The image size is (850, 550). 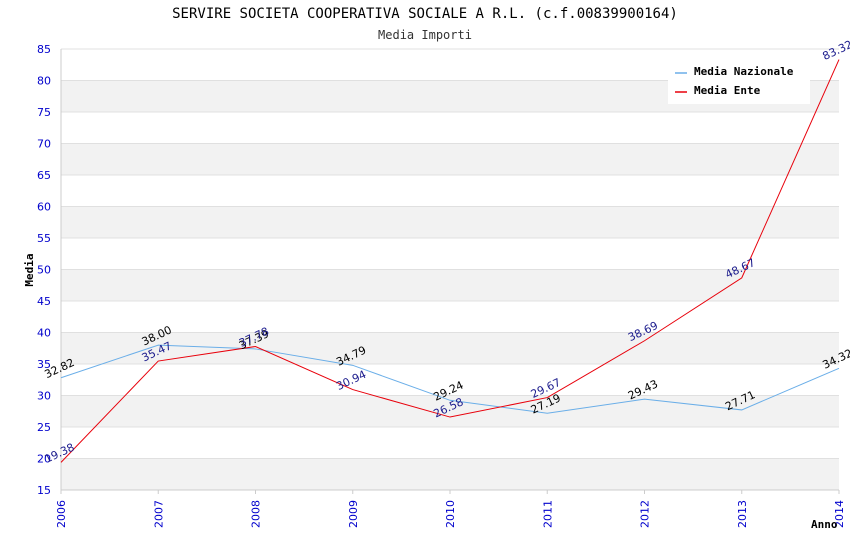 I want to click on legend: Media Nazionale Media Ente, so click(x=739, y=81).